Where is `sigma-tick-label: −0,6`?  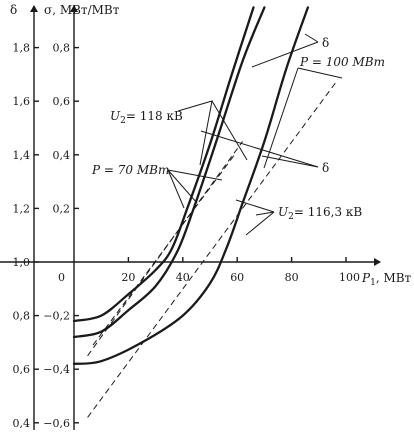 sigma-tick-label: −0,6 is located at coordinates (56, 423).